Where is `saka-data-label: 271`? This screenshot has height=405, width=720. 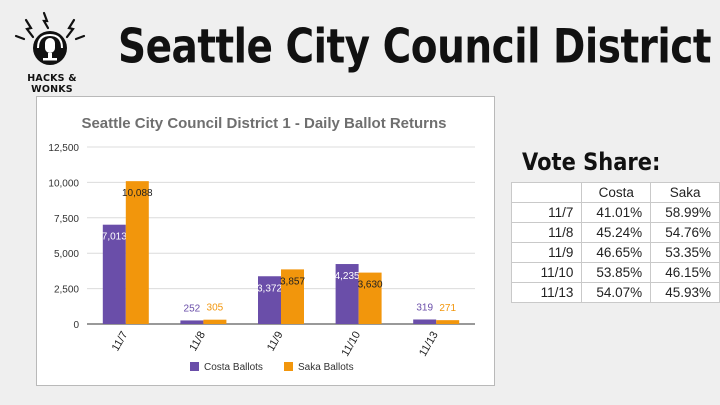 saka-data-label: 271 is located at coordinates (447, 308).